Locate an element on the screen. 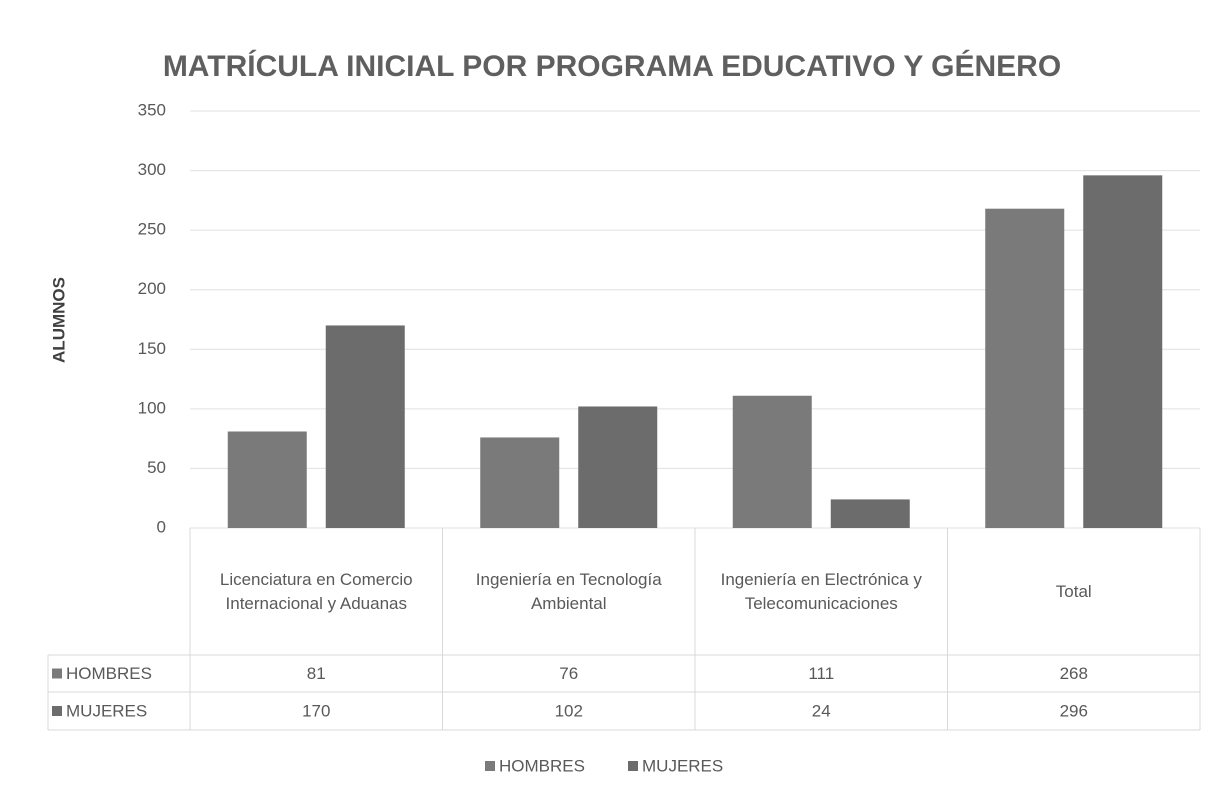 The width and height of the screenshot is (1223, 800). legend-label: MUJERES is located at coordinates (682, 765).